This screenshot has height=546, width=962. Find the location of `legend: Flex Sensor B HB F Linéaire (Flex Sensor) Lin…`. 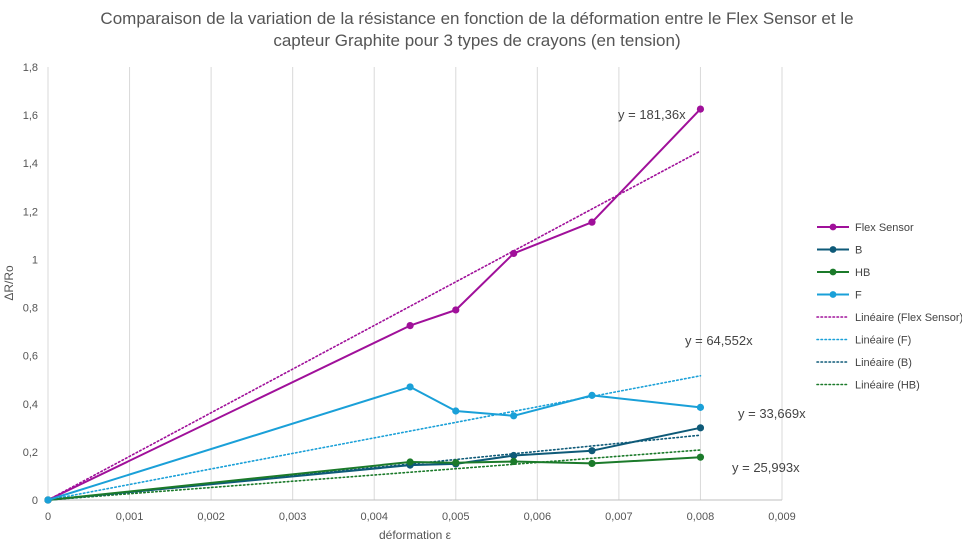

legend: Flex Sensor B HB F Linéaire (Flex Sensor) Lin… is located at coordinates (889, 307).